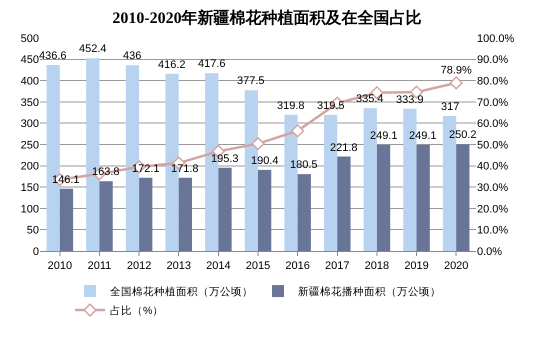 The image size is (534, 337). Describe the element at coordinates (344, 148) in the screenshot. I see `data-label: 221.8` at that location.